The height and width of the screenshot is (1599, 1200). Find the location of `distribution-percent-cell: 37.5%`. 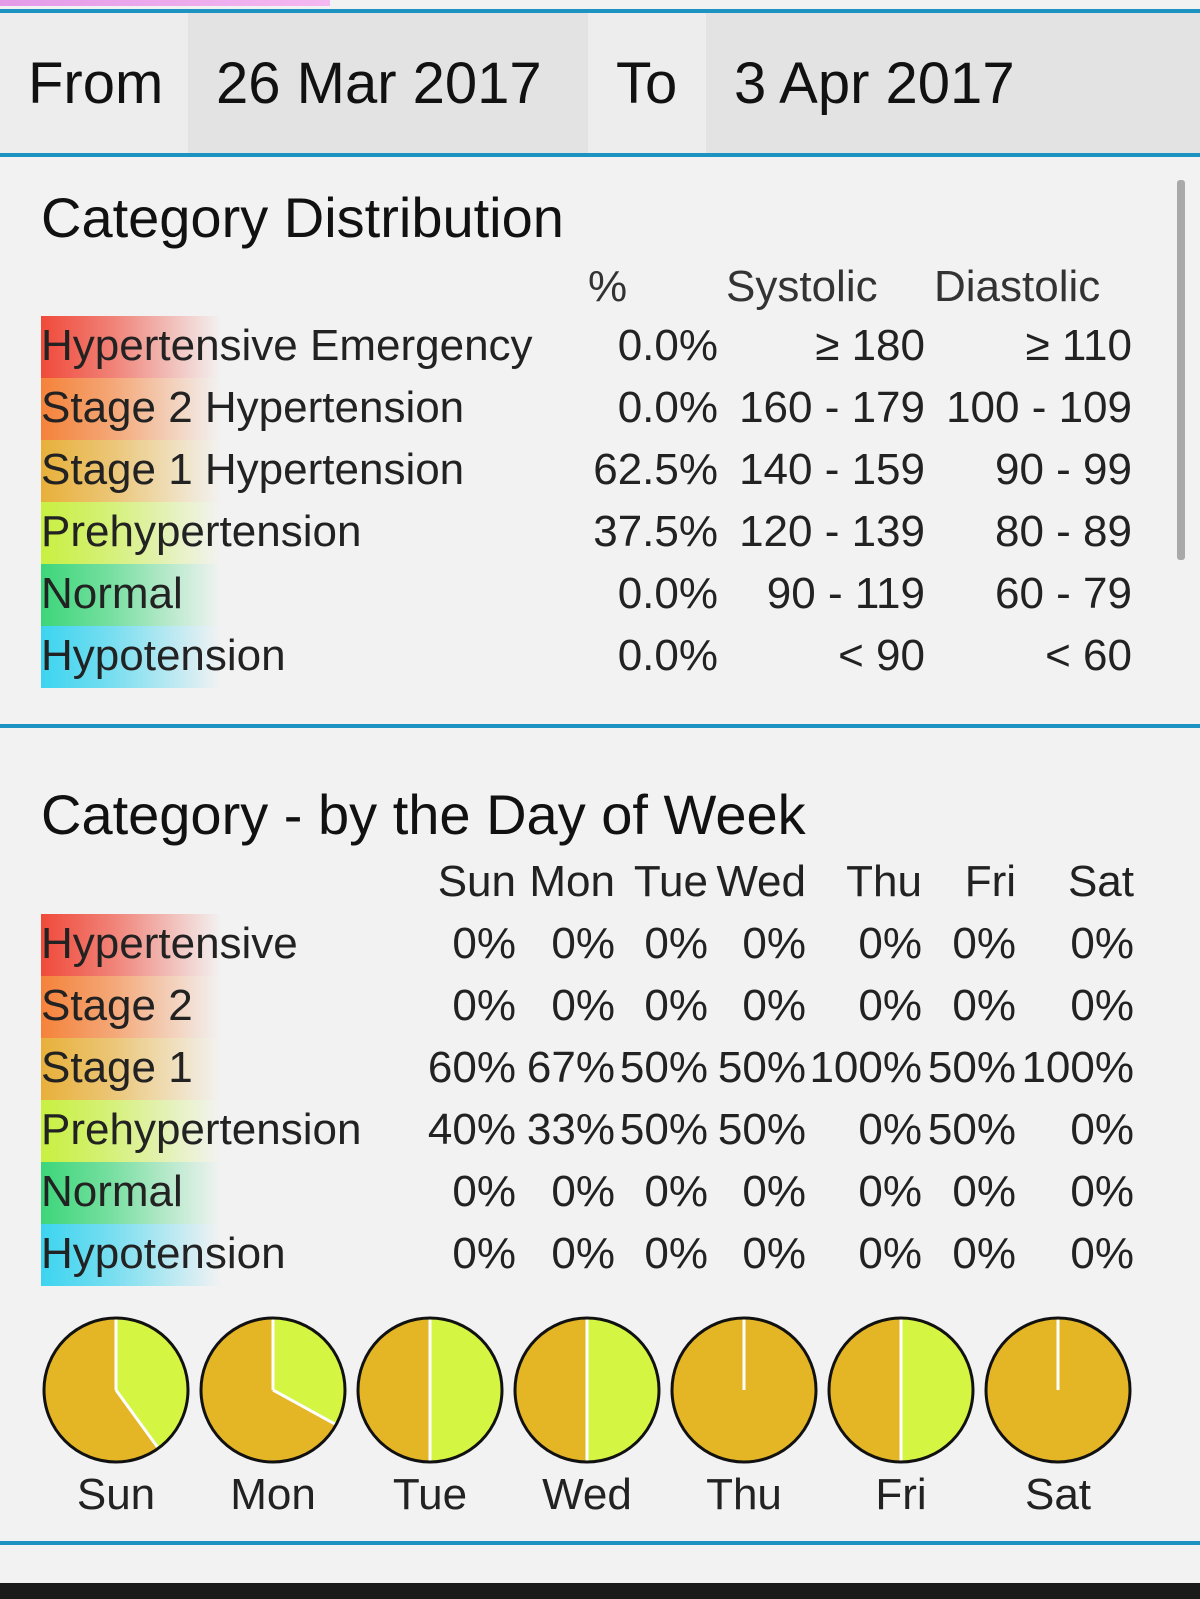

distribution-percent-cell: 37.5% is located at coordinates (655, 531).